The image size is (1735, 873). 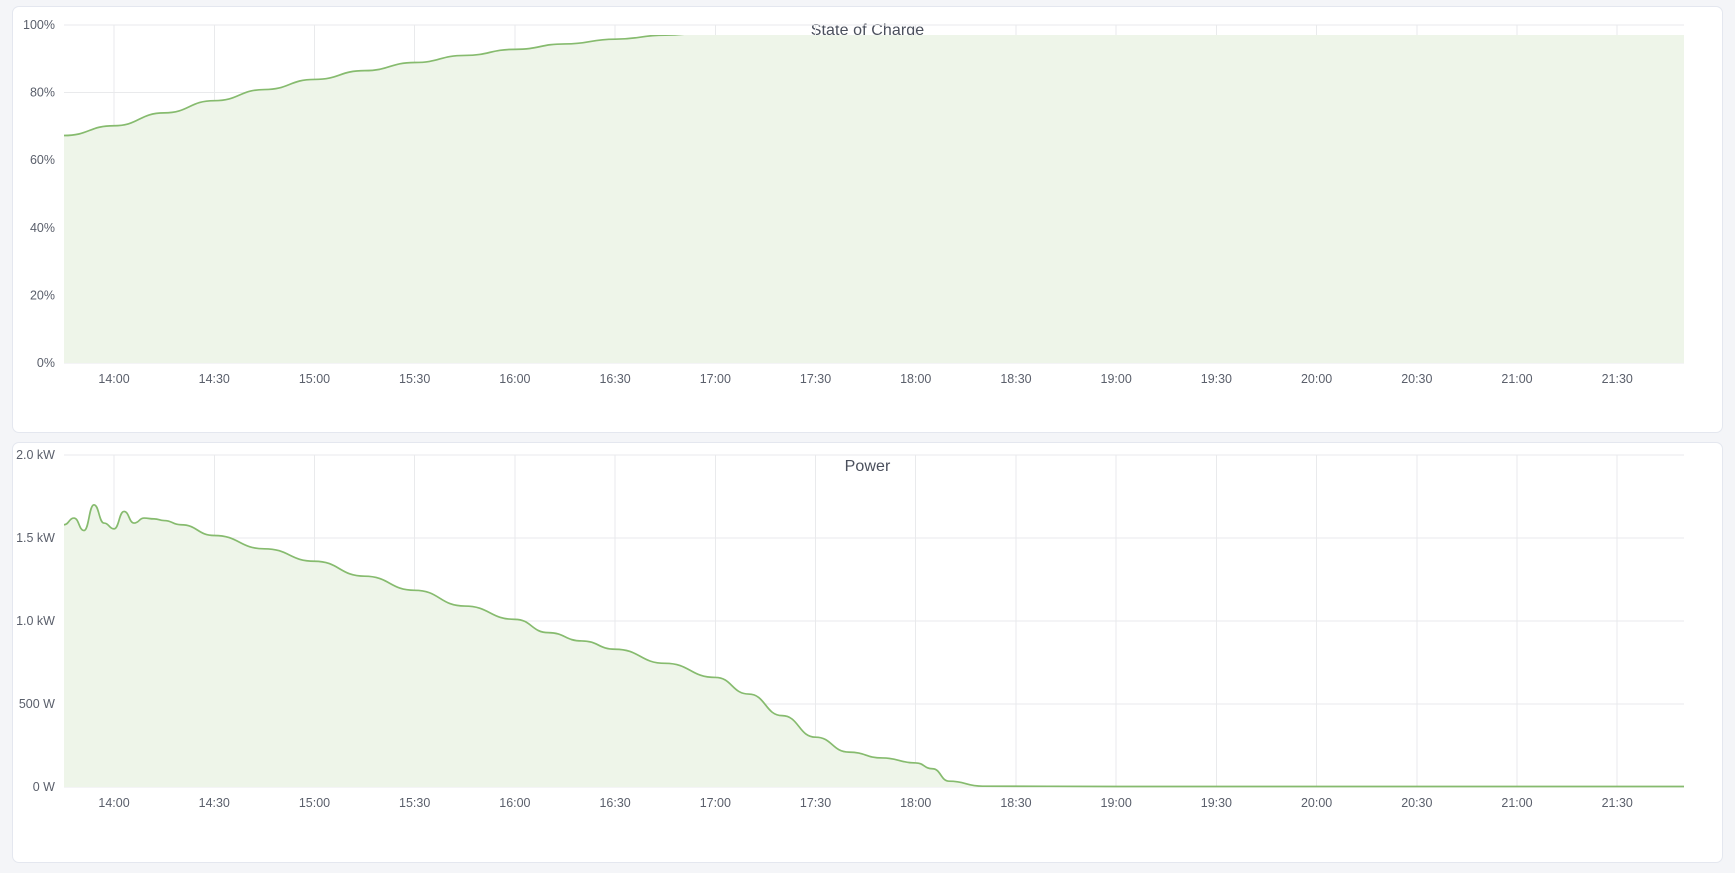 I want to click on x-tick-power-10: 19:00, so click(x=1116, y=803).